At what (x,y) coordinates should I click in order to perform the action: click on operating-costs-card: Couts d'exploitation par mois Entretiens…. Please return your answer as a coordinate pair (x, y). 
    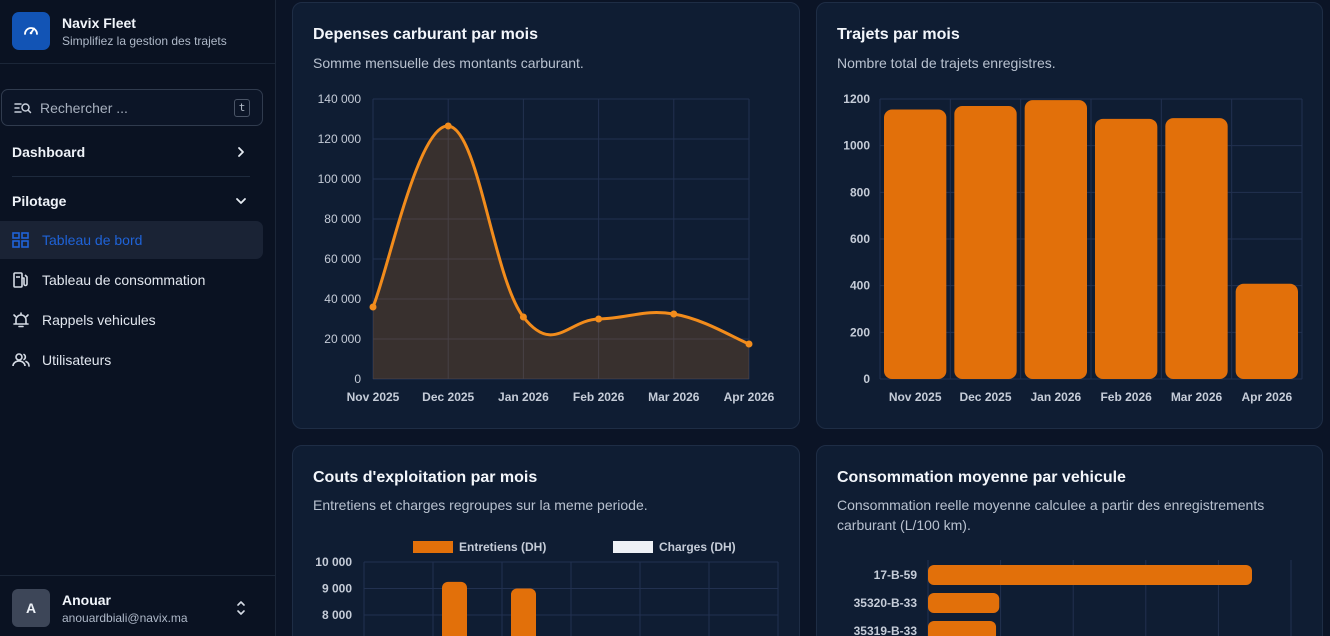
    Looking at the image, I should click on (546, 540).